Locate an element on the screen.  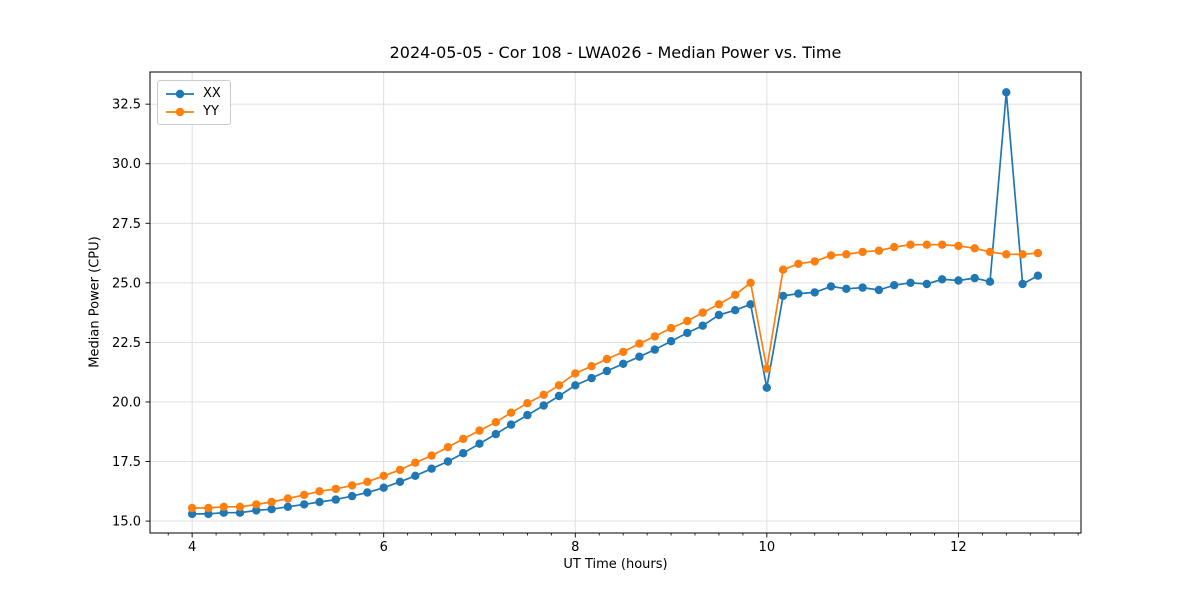
y-tick-label: 27.5 is located at coordinates (126, 224).